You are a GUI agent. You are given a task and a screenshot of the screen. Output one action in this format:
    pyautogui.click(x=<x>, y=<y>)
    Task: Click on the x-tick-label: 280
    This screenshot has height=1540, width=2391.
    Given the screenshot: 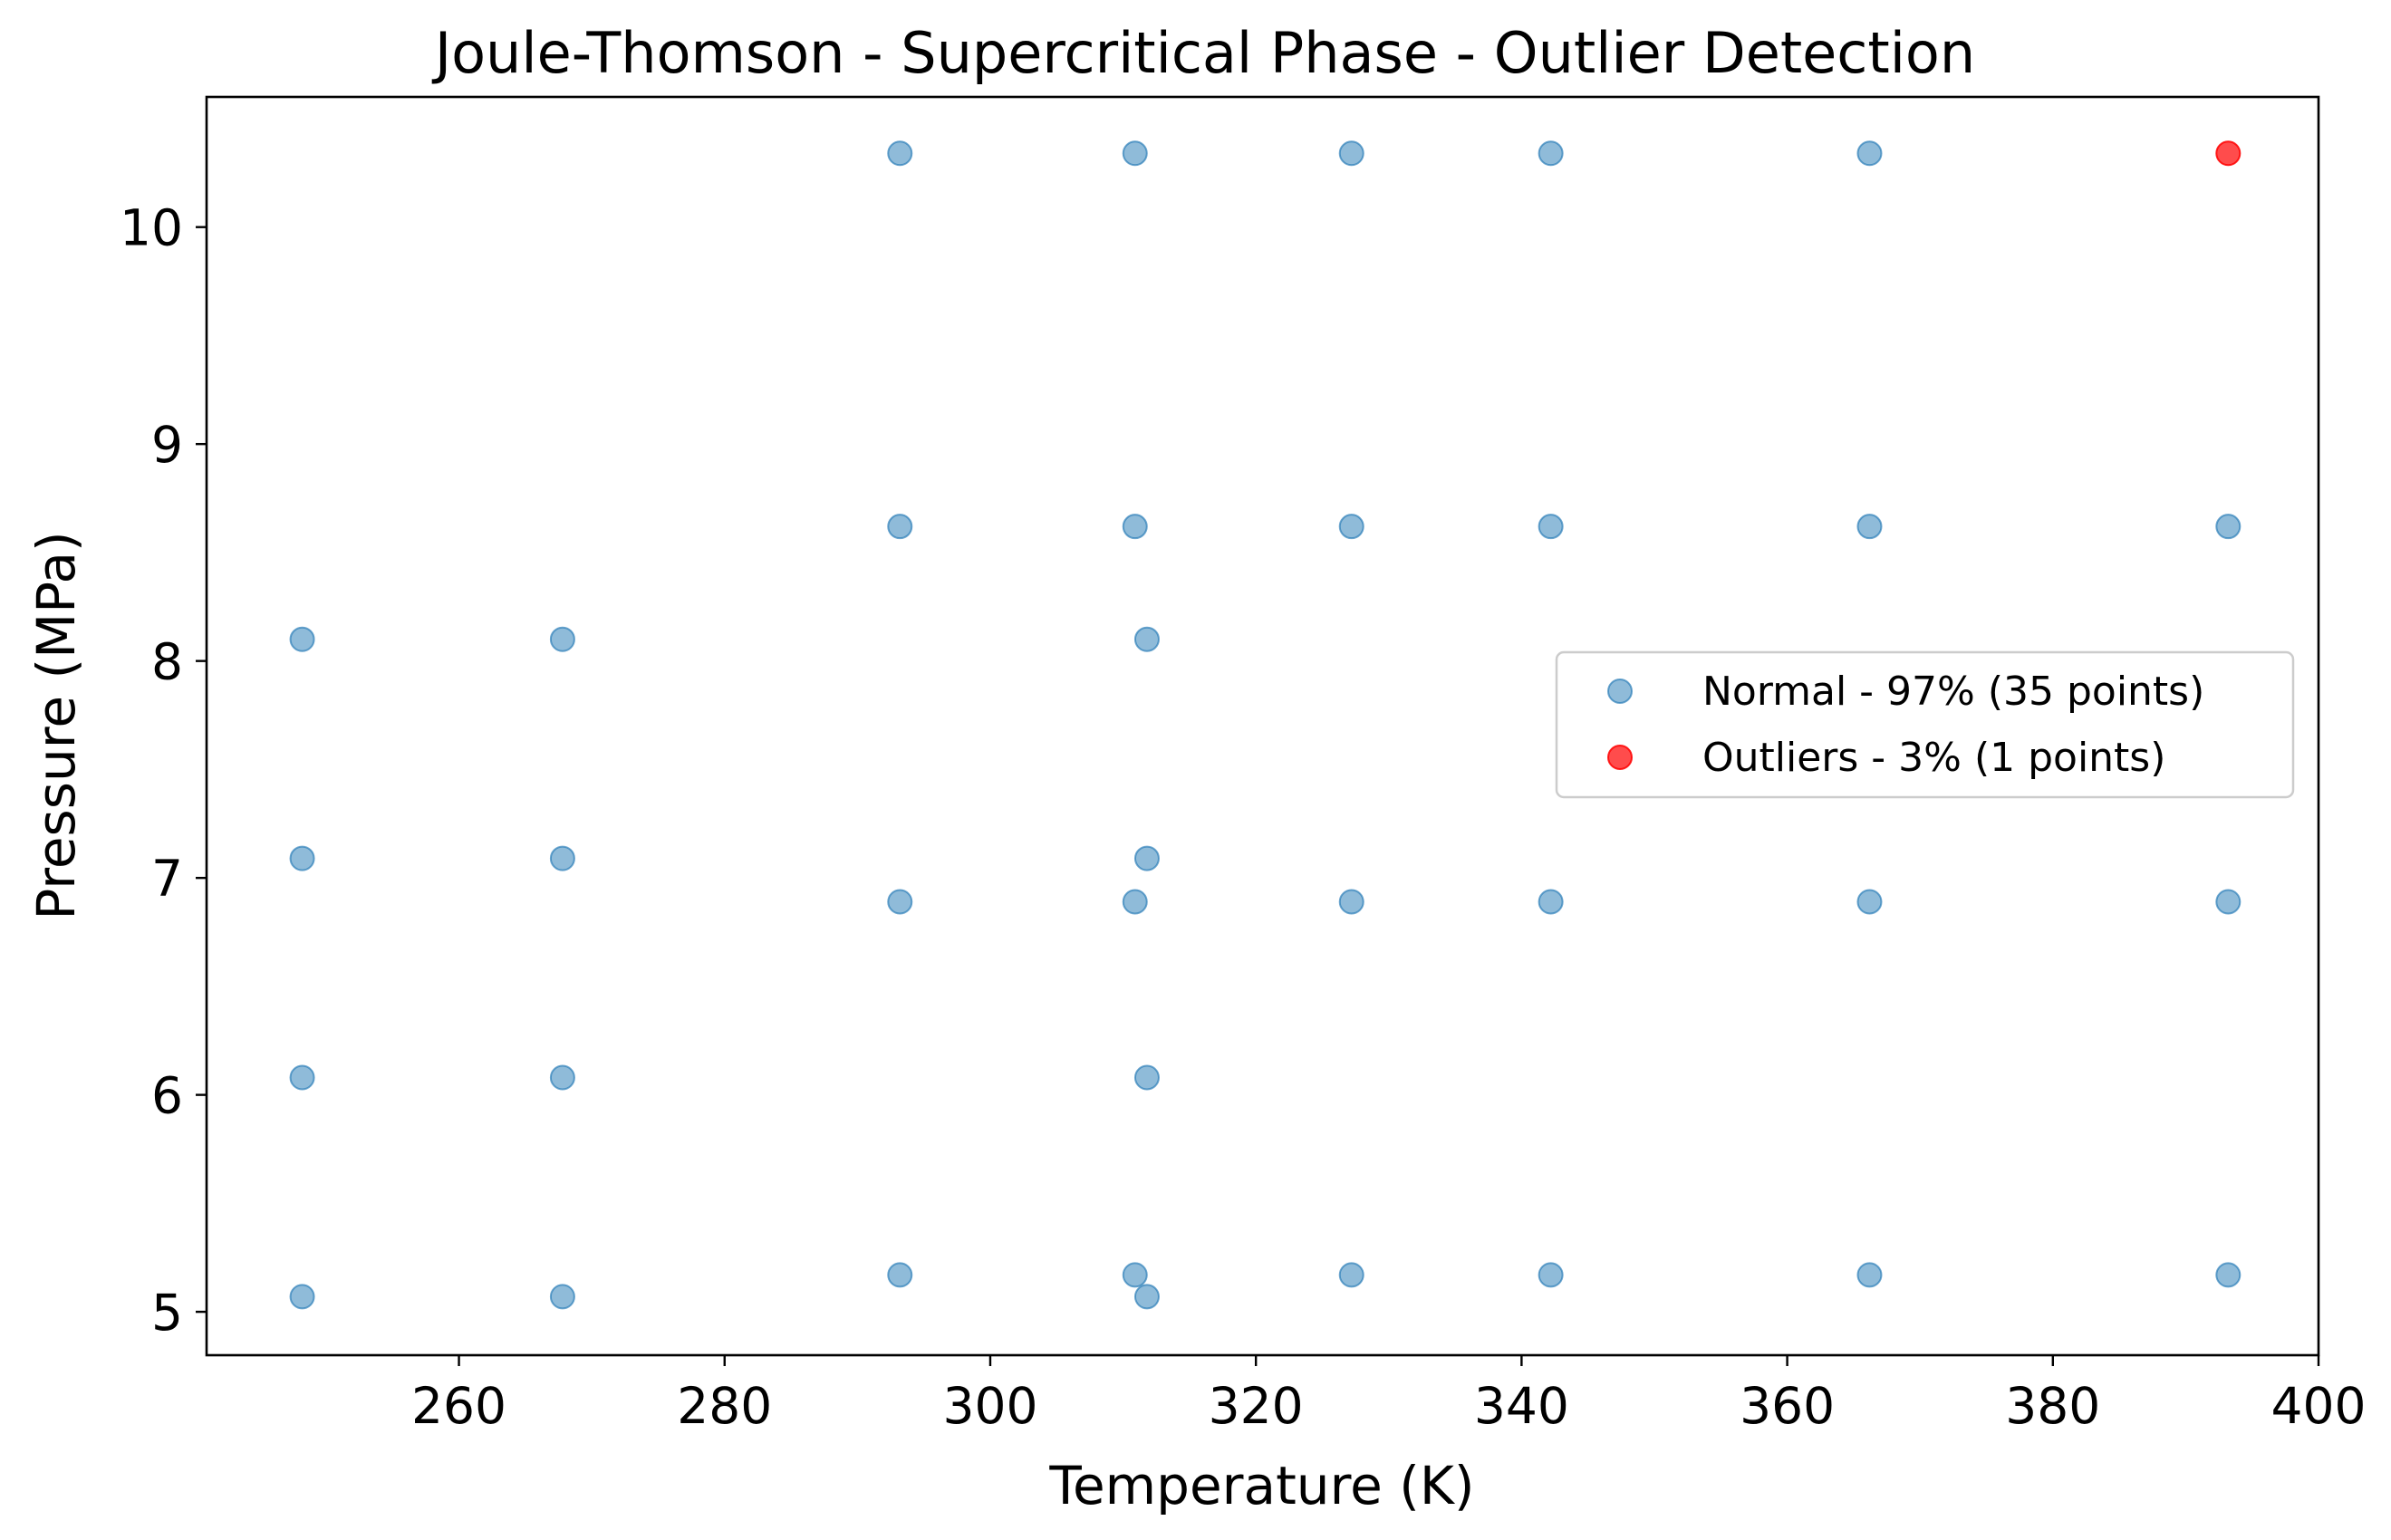 What is the action you would take?
    pyautogui.click(x=725, y=1406)
    